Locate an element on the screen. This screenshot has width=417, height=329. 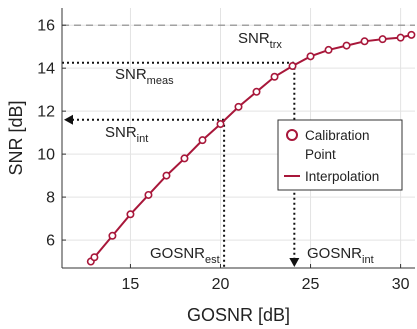
x-tick-label: 15 is located at coordinates (131, 284).